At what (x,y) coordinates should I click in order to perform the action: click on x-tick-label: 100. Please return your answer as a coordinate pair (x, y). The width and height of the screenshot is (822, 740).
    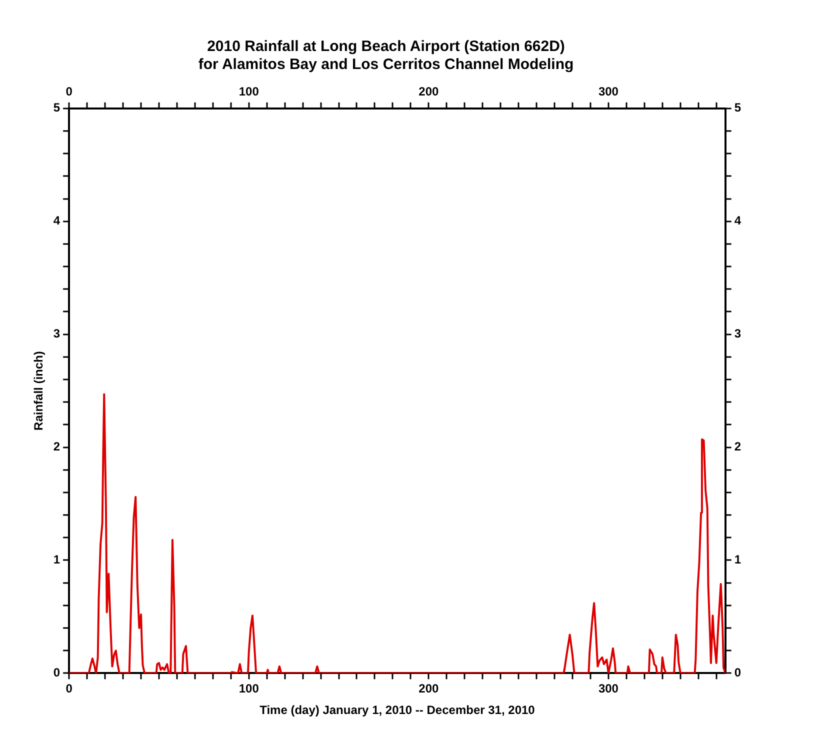
    Looking at the image, I should click on (249, 689).